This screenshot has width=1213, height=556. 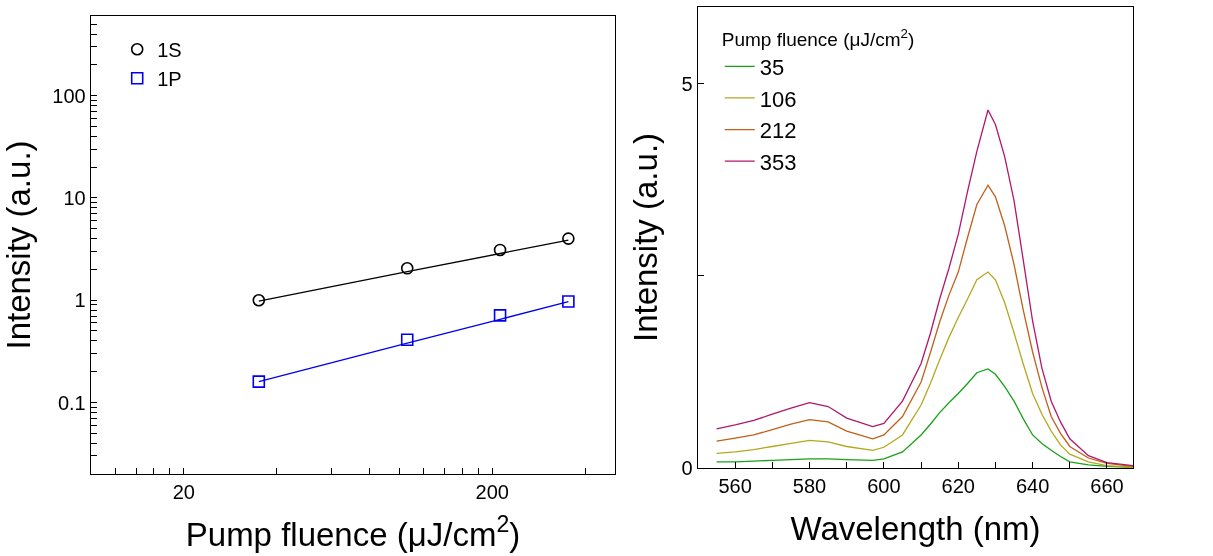 What do you see at coordinates (1107, 486) in the screenshot?
I see `x-tick-label: 660` at bounding box center [1107, 486].